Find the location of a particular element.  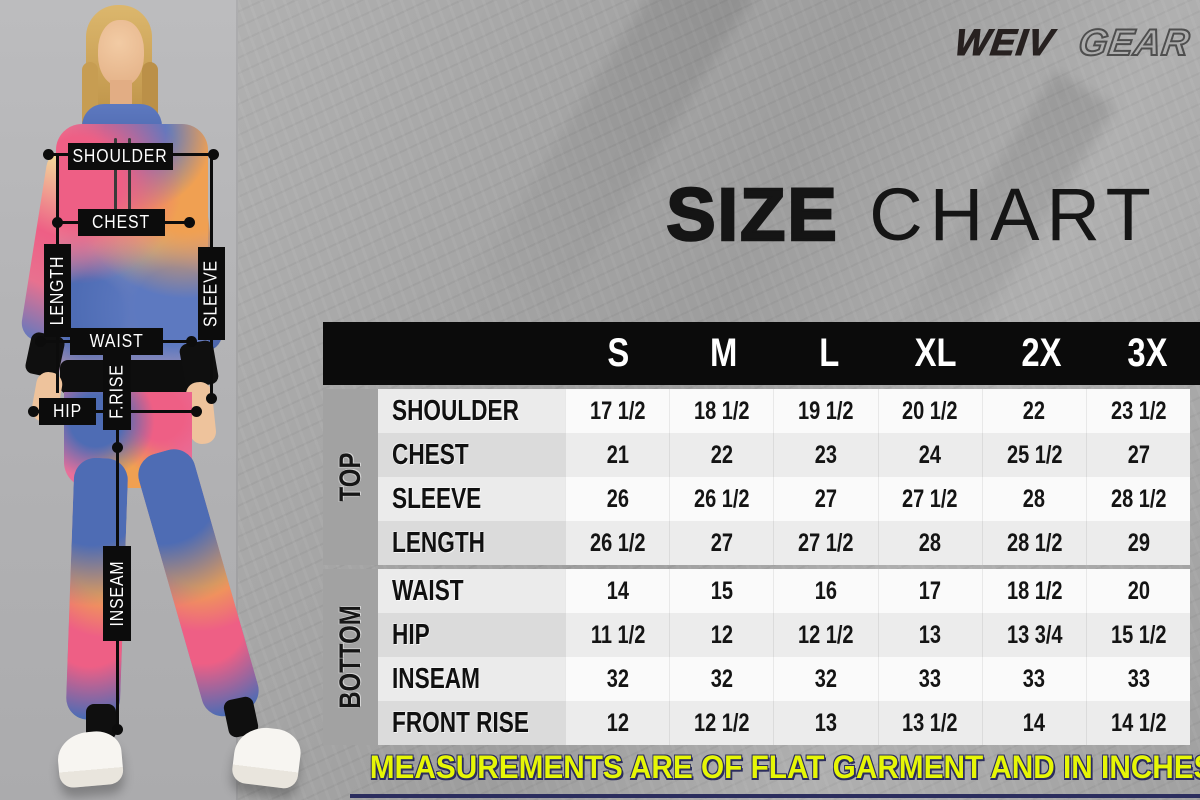

size-cell: 27 is located at coordinates (1138, 455).